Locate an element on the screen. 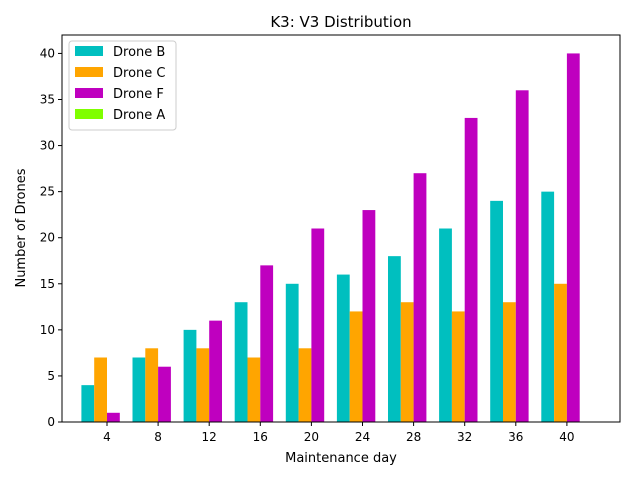 The image size is (640, 480). x-tick-label: 4 is located at coordinates (107, 437).